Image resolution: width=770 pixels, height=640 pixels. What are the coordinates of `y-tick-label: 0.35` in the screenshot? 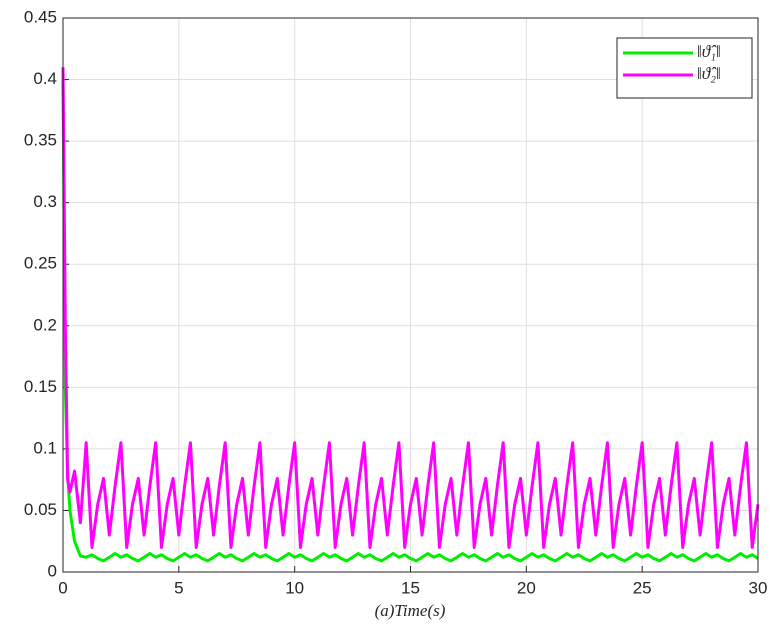 It's located at (40, 140).